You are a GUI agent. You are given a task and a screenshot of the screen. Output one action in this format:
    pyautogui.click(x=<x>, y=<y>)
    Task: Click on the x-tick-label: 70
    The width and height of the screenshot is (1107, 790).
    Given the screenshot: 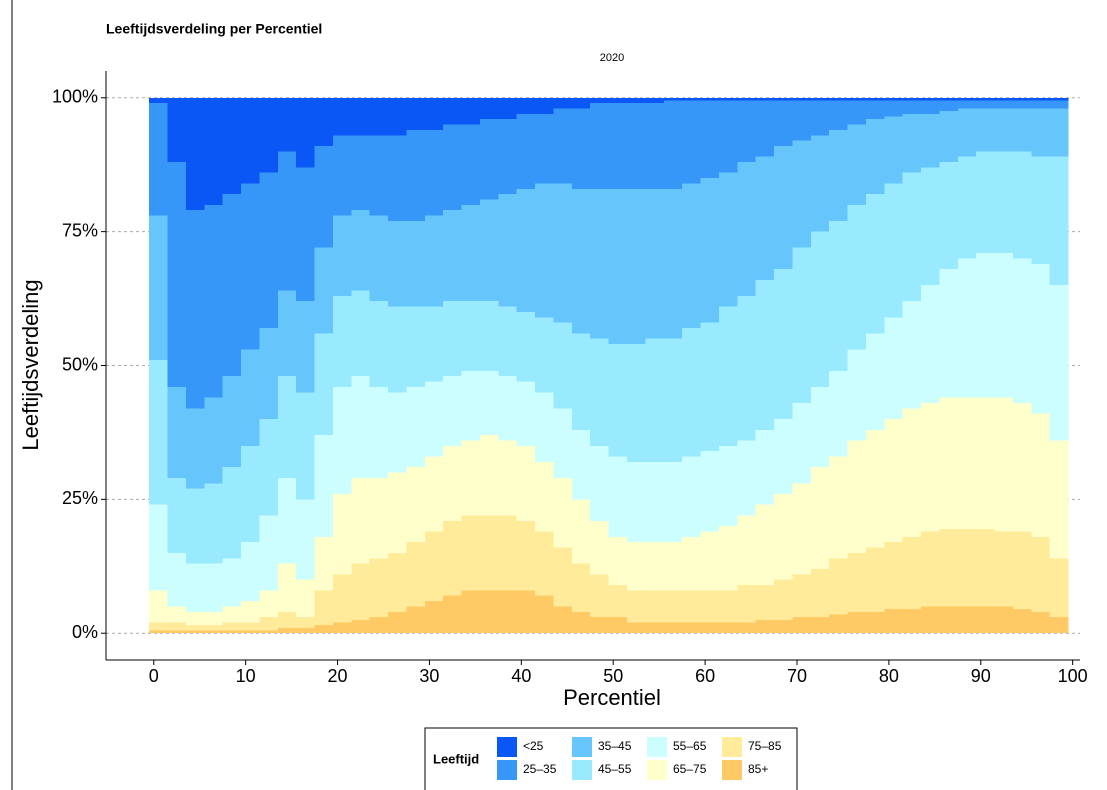 What is the action you would take?
    pyautogui.click(x=797, y=676)
    